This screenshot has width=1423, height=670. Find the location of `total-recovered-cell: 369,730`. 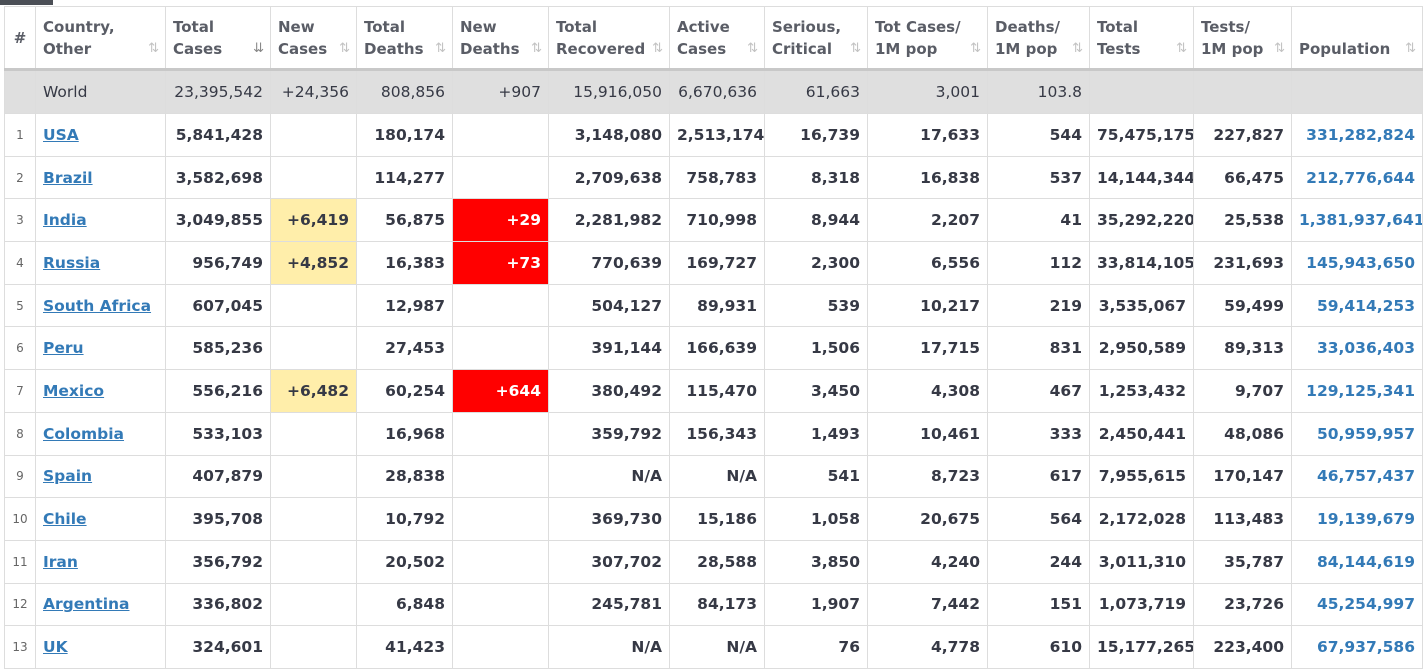

total-recovered-cell: 369,730 is located at coordinates (609, 519).